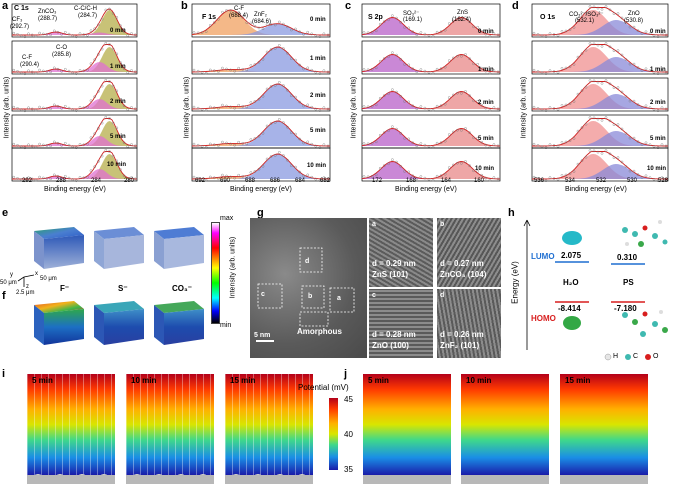 The image size is (685, 487). Describe the element at coordinates (634, 21) in the screenshot. I see `peak-zno-be: (530.8)` at that location.